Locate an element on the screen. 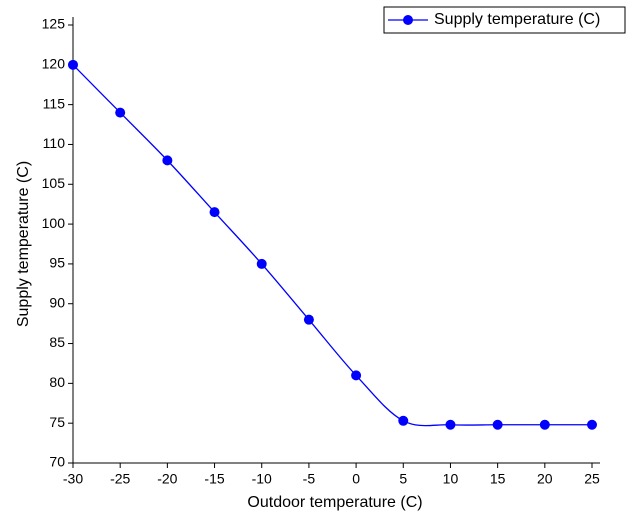  x-axis-title: Outdoor temperature (C) is located at coordinates (334, 502).